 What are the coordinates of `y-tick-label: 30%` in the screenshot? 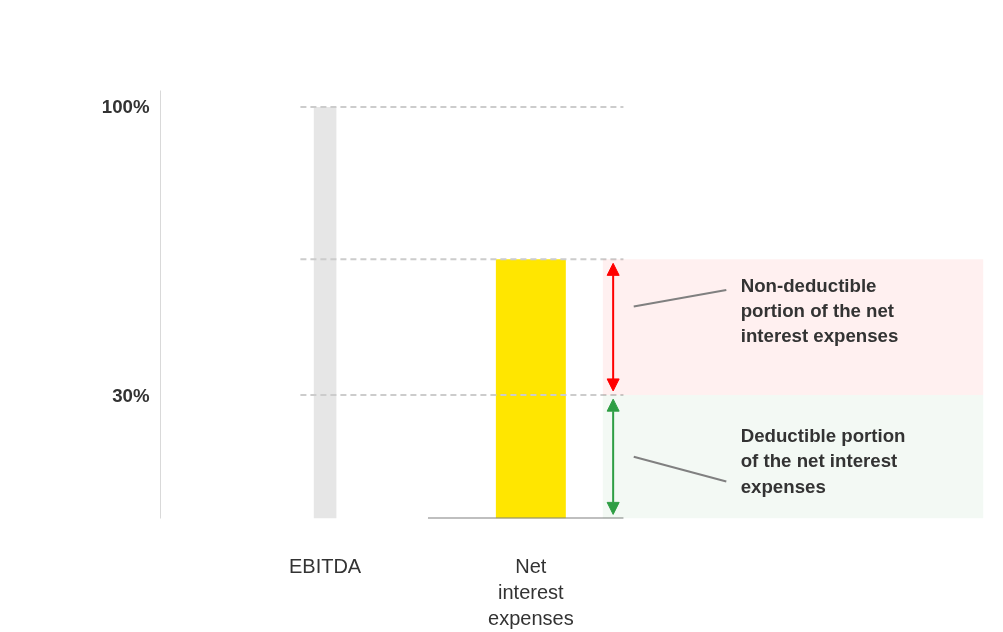 It's located at (131, 395).